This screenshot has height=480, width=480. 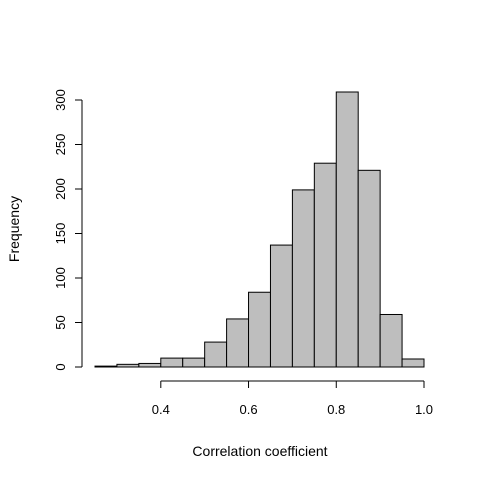 What do you see at coordinates (60, 366) in the screenshot?
I see `y-tick-label-0: 0` at bounding box center [60, 366].